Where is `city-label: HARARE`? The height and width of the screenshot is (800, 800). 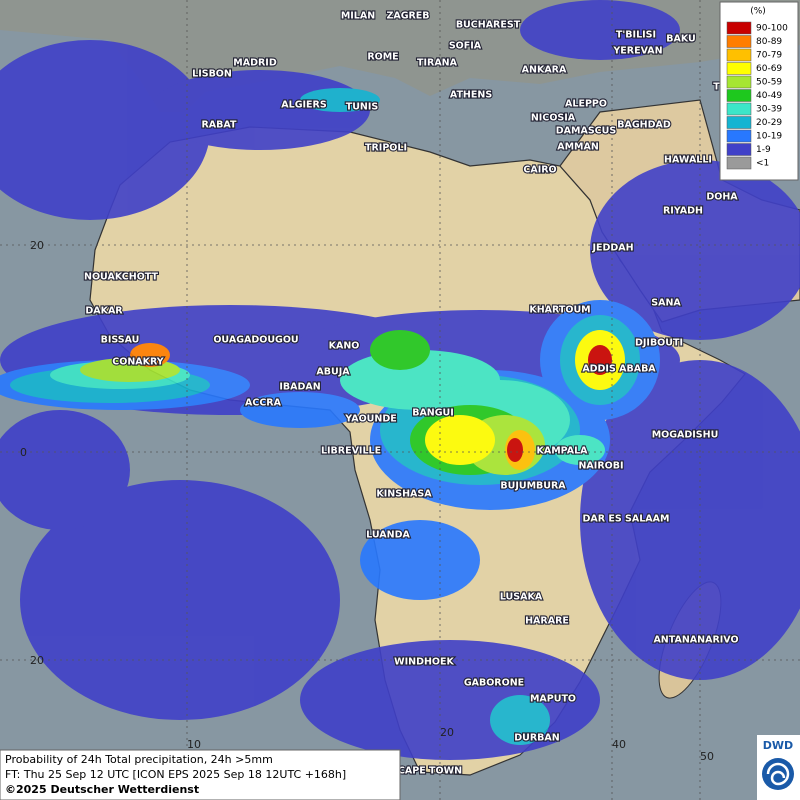 city-label: HARARE is located at coordinates (547, 621).